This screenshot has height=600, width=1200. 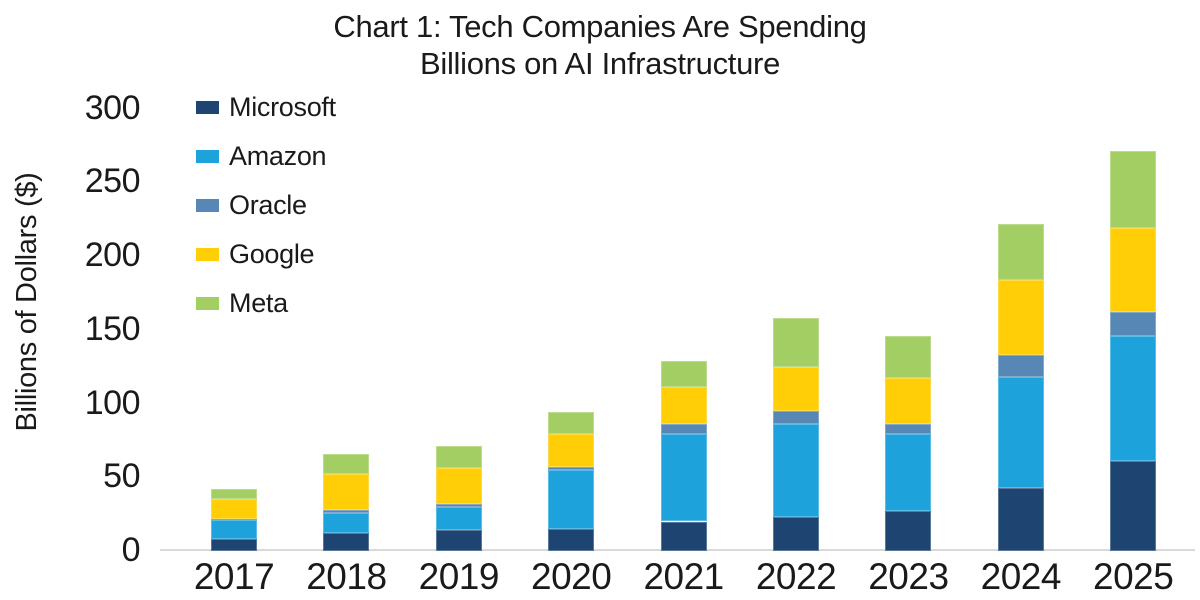 What do you see at coordinates (112, 402) in the screenshot?
I see `y-tick-label-100: 100` at bounding box center [112, 402].